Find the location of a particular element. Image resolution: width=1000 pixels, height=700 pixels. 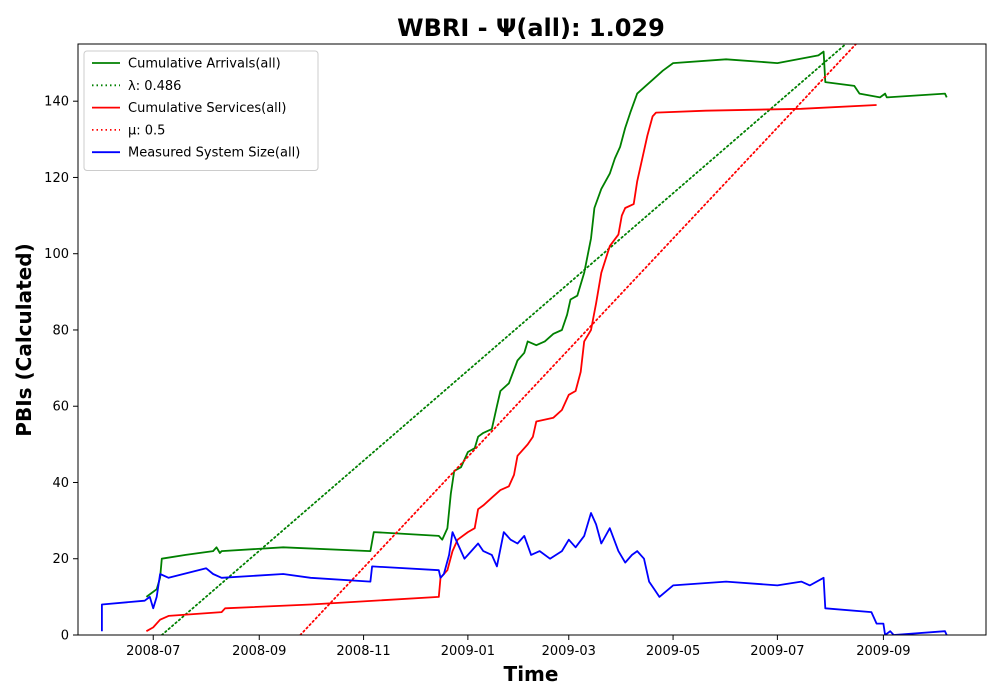

y-tick-label: 80 is located at coordinates (60, 330).